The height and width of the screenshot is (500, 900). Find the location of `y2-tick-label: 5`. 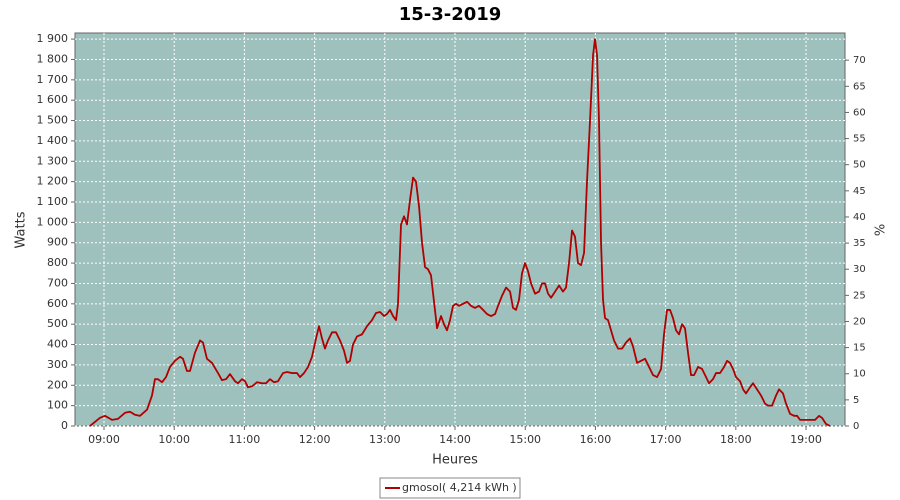

y2-tick-label: 5 is located at coordinates (856, 400).